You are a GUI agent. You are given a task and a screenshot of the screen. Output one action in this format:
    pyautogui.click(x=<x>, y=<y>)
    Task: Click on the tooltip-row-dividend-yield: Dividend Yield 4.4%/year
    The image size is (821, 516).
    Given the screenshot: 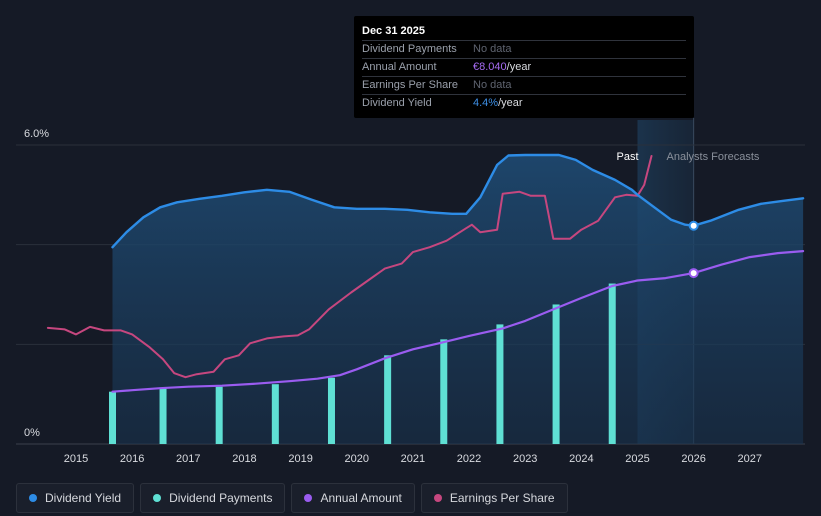 What is the action you would take?
    pyautogui.click(x=524, y=103)
    